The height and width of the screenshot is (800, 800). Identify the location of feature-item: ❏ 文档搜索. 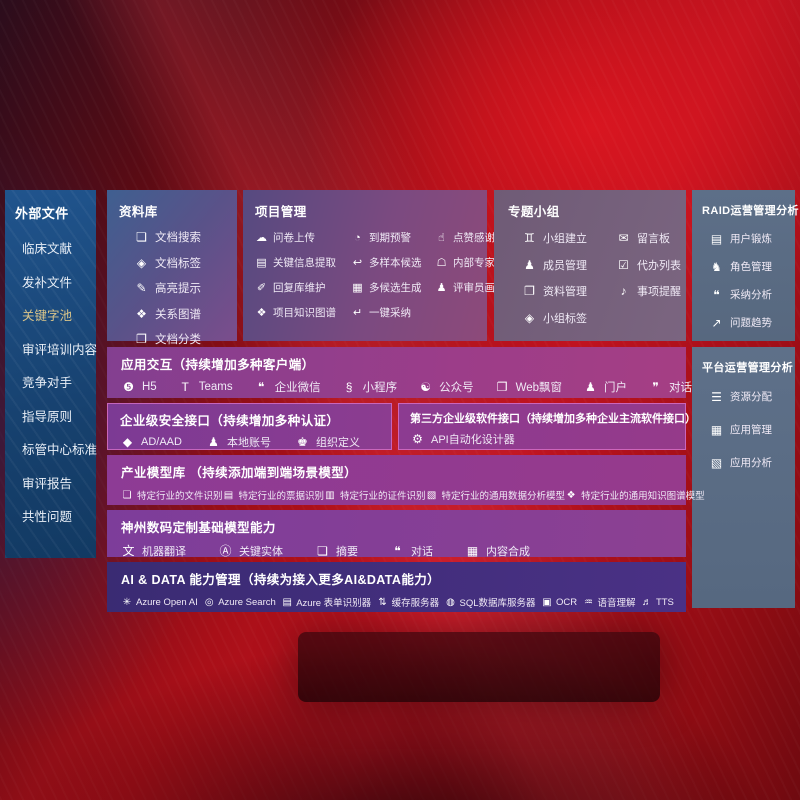
(185, 237).